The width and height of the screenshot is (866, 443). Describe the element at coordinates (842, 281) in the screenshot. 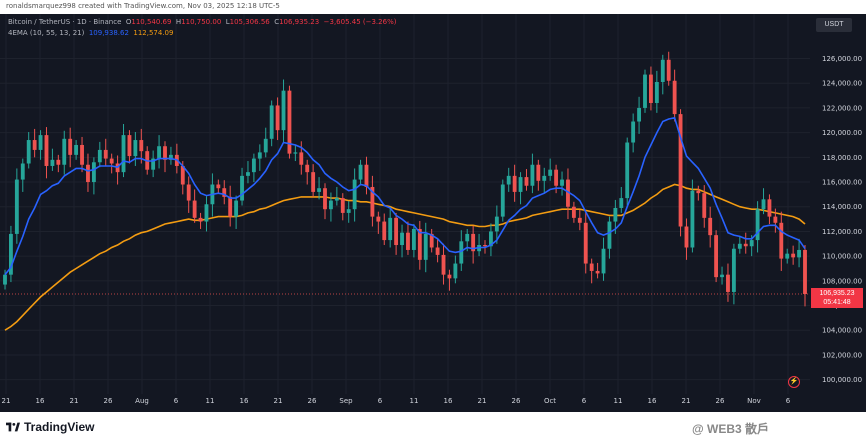

I see `y-tick-label: 108,000.00` at that location.